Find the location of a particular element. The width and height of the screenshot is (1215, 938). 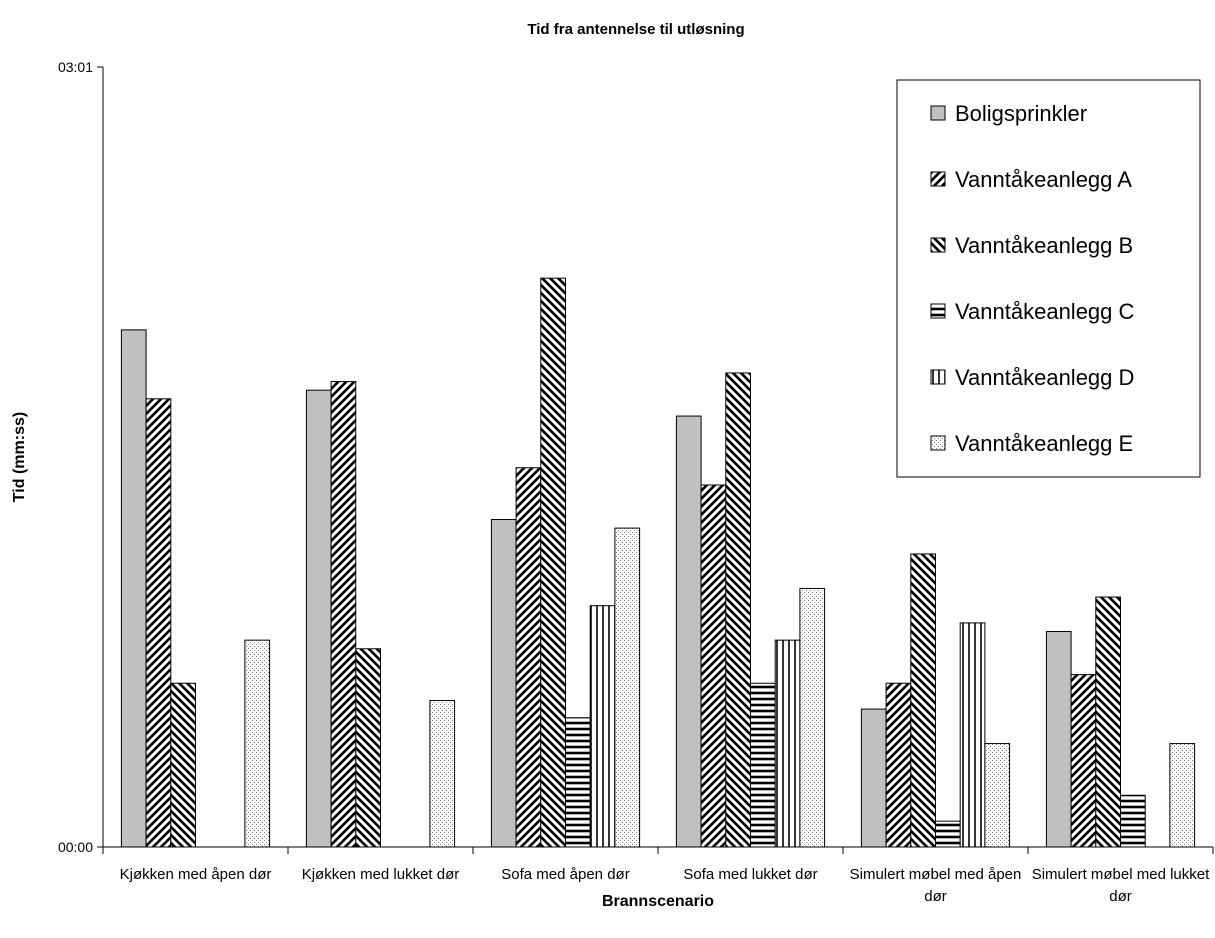

chart-title: Tid fra antennelse til utløsning is located at coordinates (635, 29).